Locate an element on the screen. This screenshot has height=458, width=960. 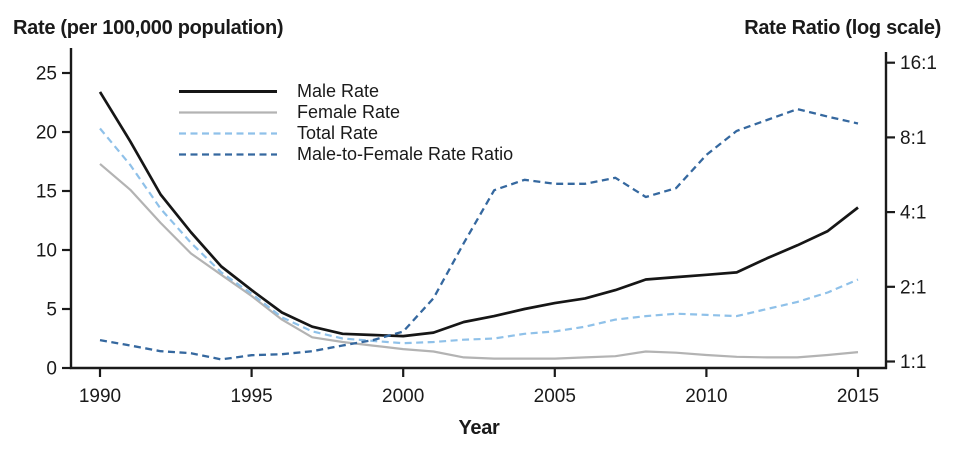
legend-item-female-rate: Female Rate is located at coordinates (345, 112).